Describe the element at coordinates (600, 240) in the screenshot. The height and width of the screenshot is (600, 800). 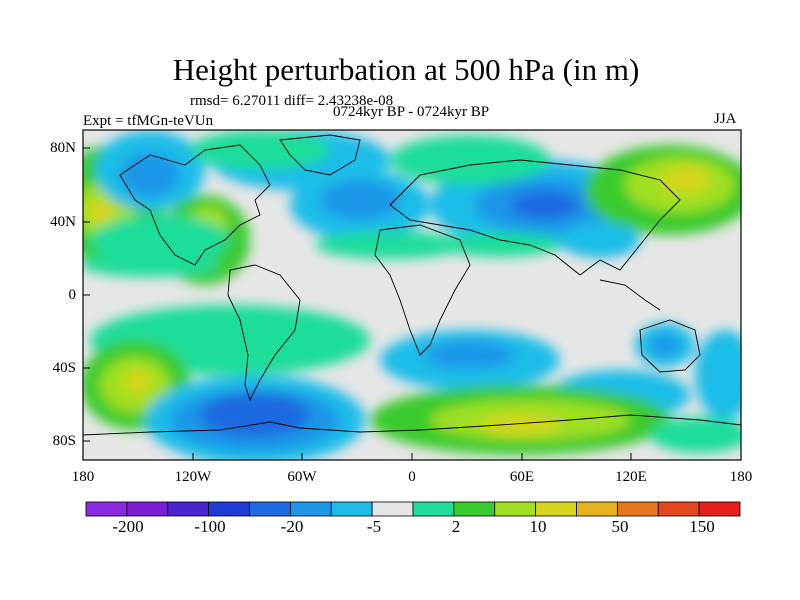
I see `anomaly-india-cyan` at that location.